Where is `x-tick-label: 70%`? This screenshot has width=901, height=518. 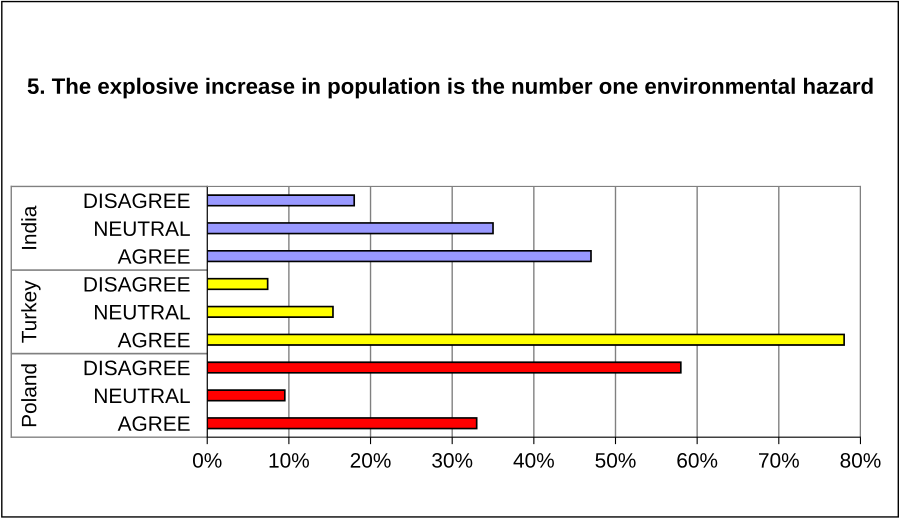 x-tick-label: 70% is located at coordinates (779, 460).